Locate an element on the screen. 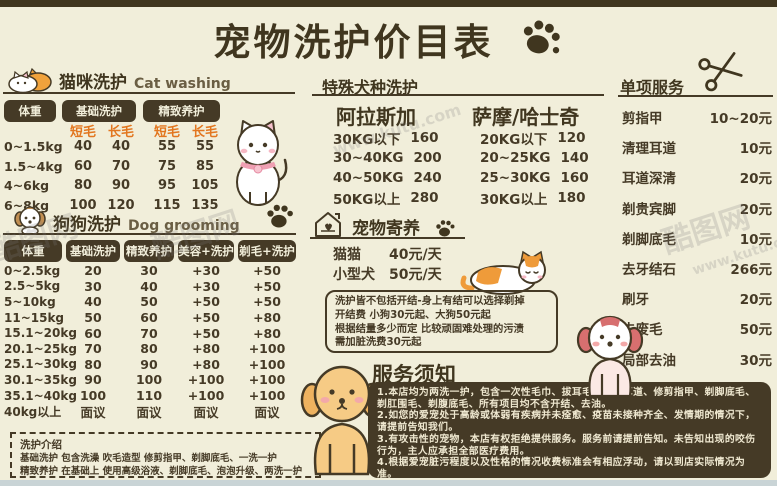 Image resolution: width=777 pixels, height=486 pixels. weight-range: 40~50KG is located at coordinates (368, 178).